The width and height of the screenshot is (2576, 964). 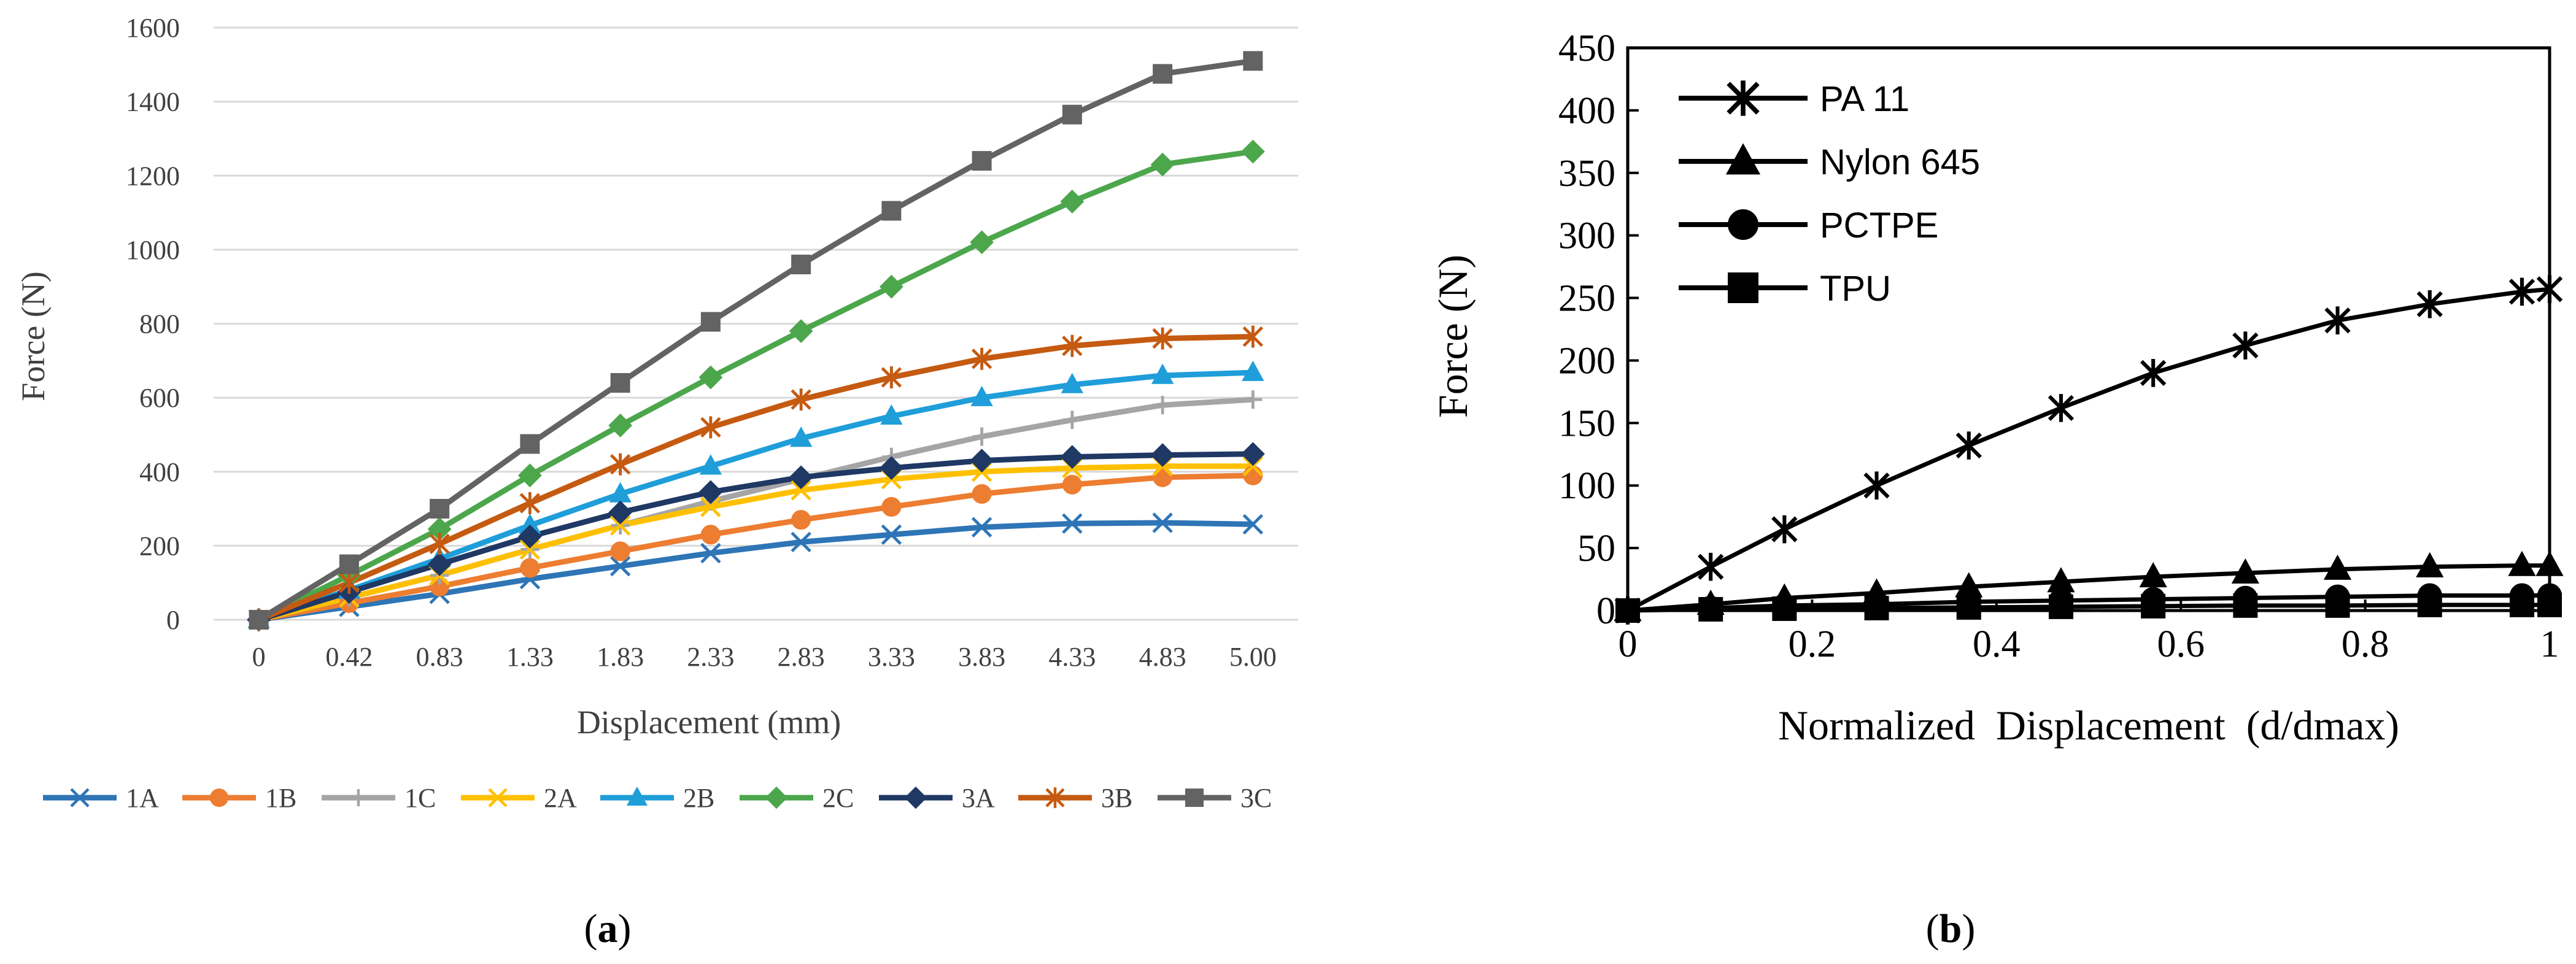 I want to click on chart-a-x-tick-label: 1.33, so click(x=530, y=657).